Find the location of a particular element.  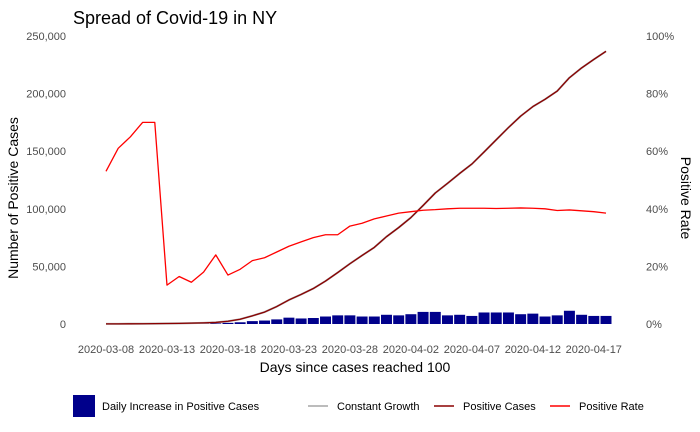

y-tick-right: 40% is located at coordinates (657, 210).